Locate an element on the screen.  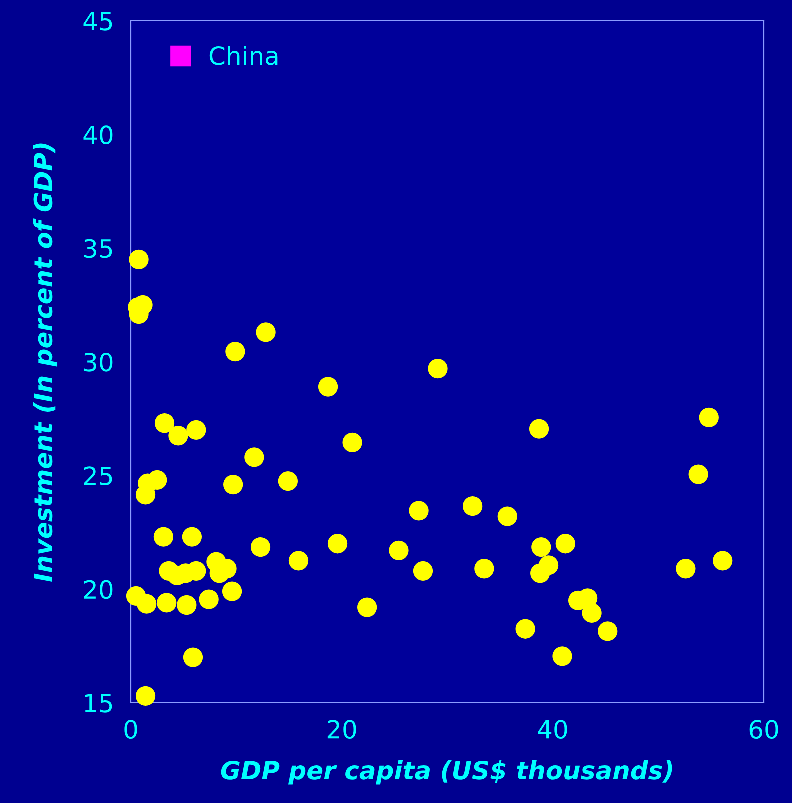
y-tick-label: 45 is located at coordinates (98, 21).